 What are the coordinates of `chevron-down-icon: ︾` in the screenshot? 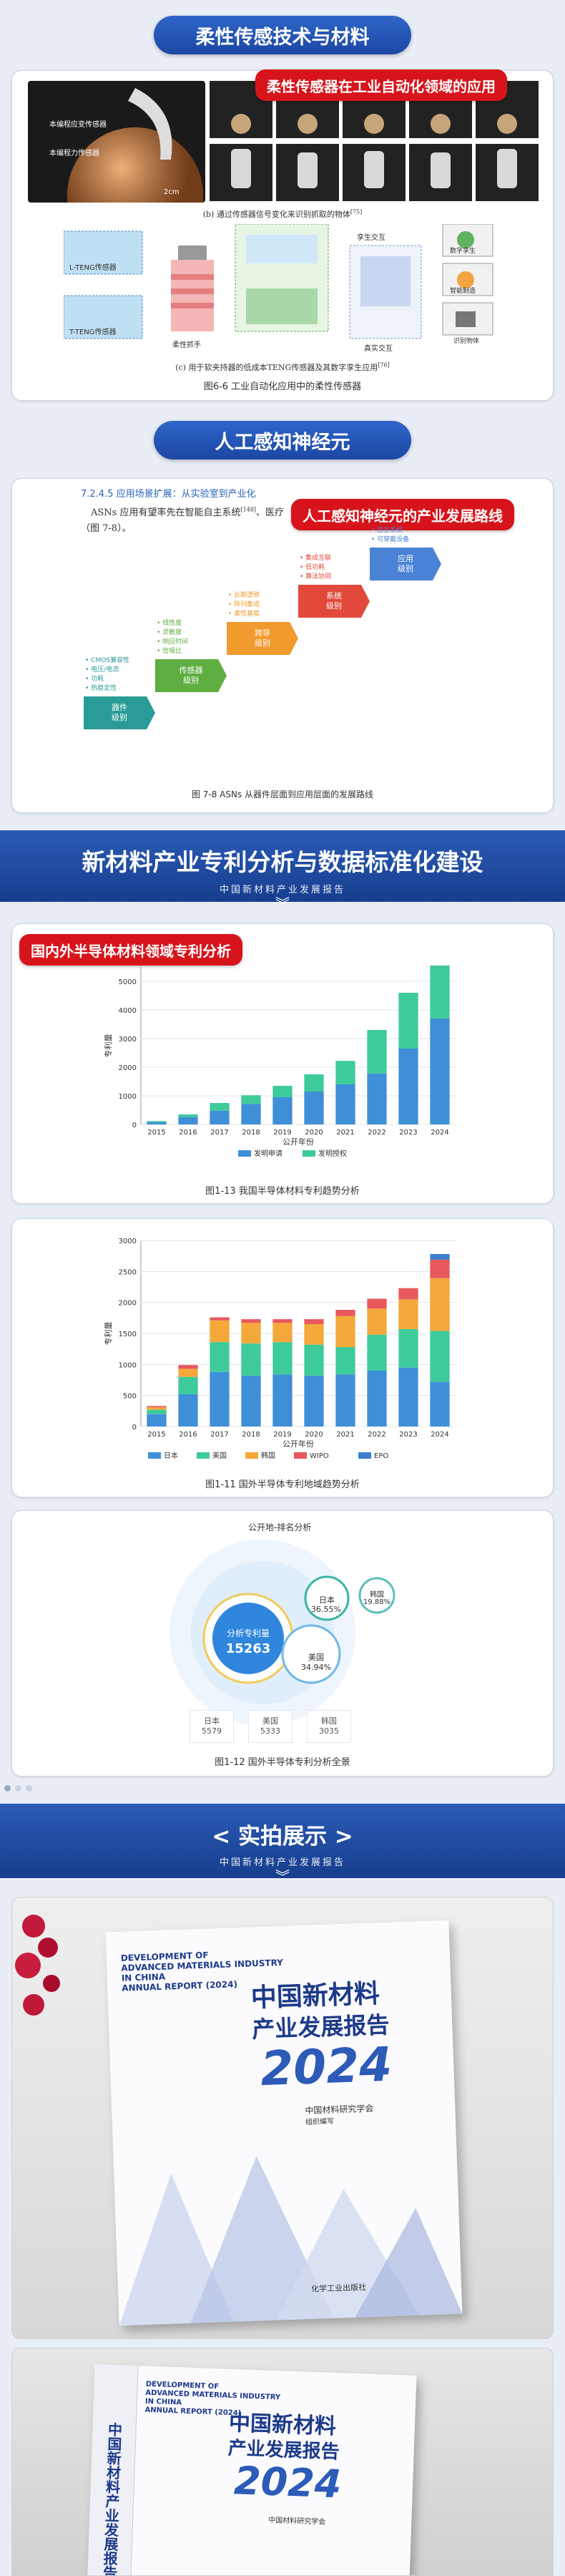 It's located at (282, 1876).